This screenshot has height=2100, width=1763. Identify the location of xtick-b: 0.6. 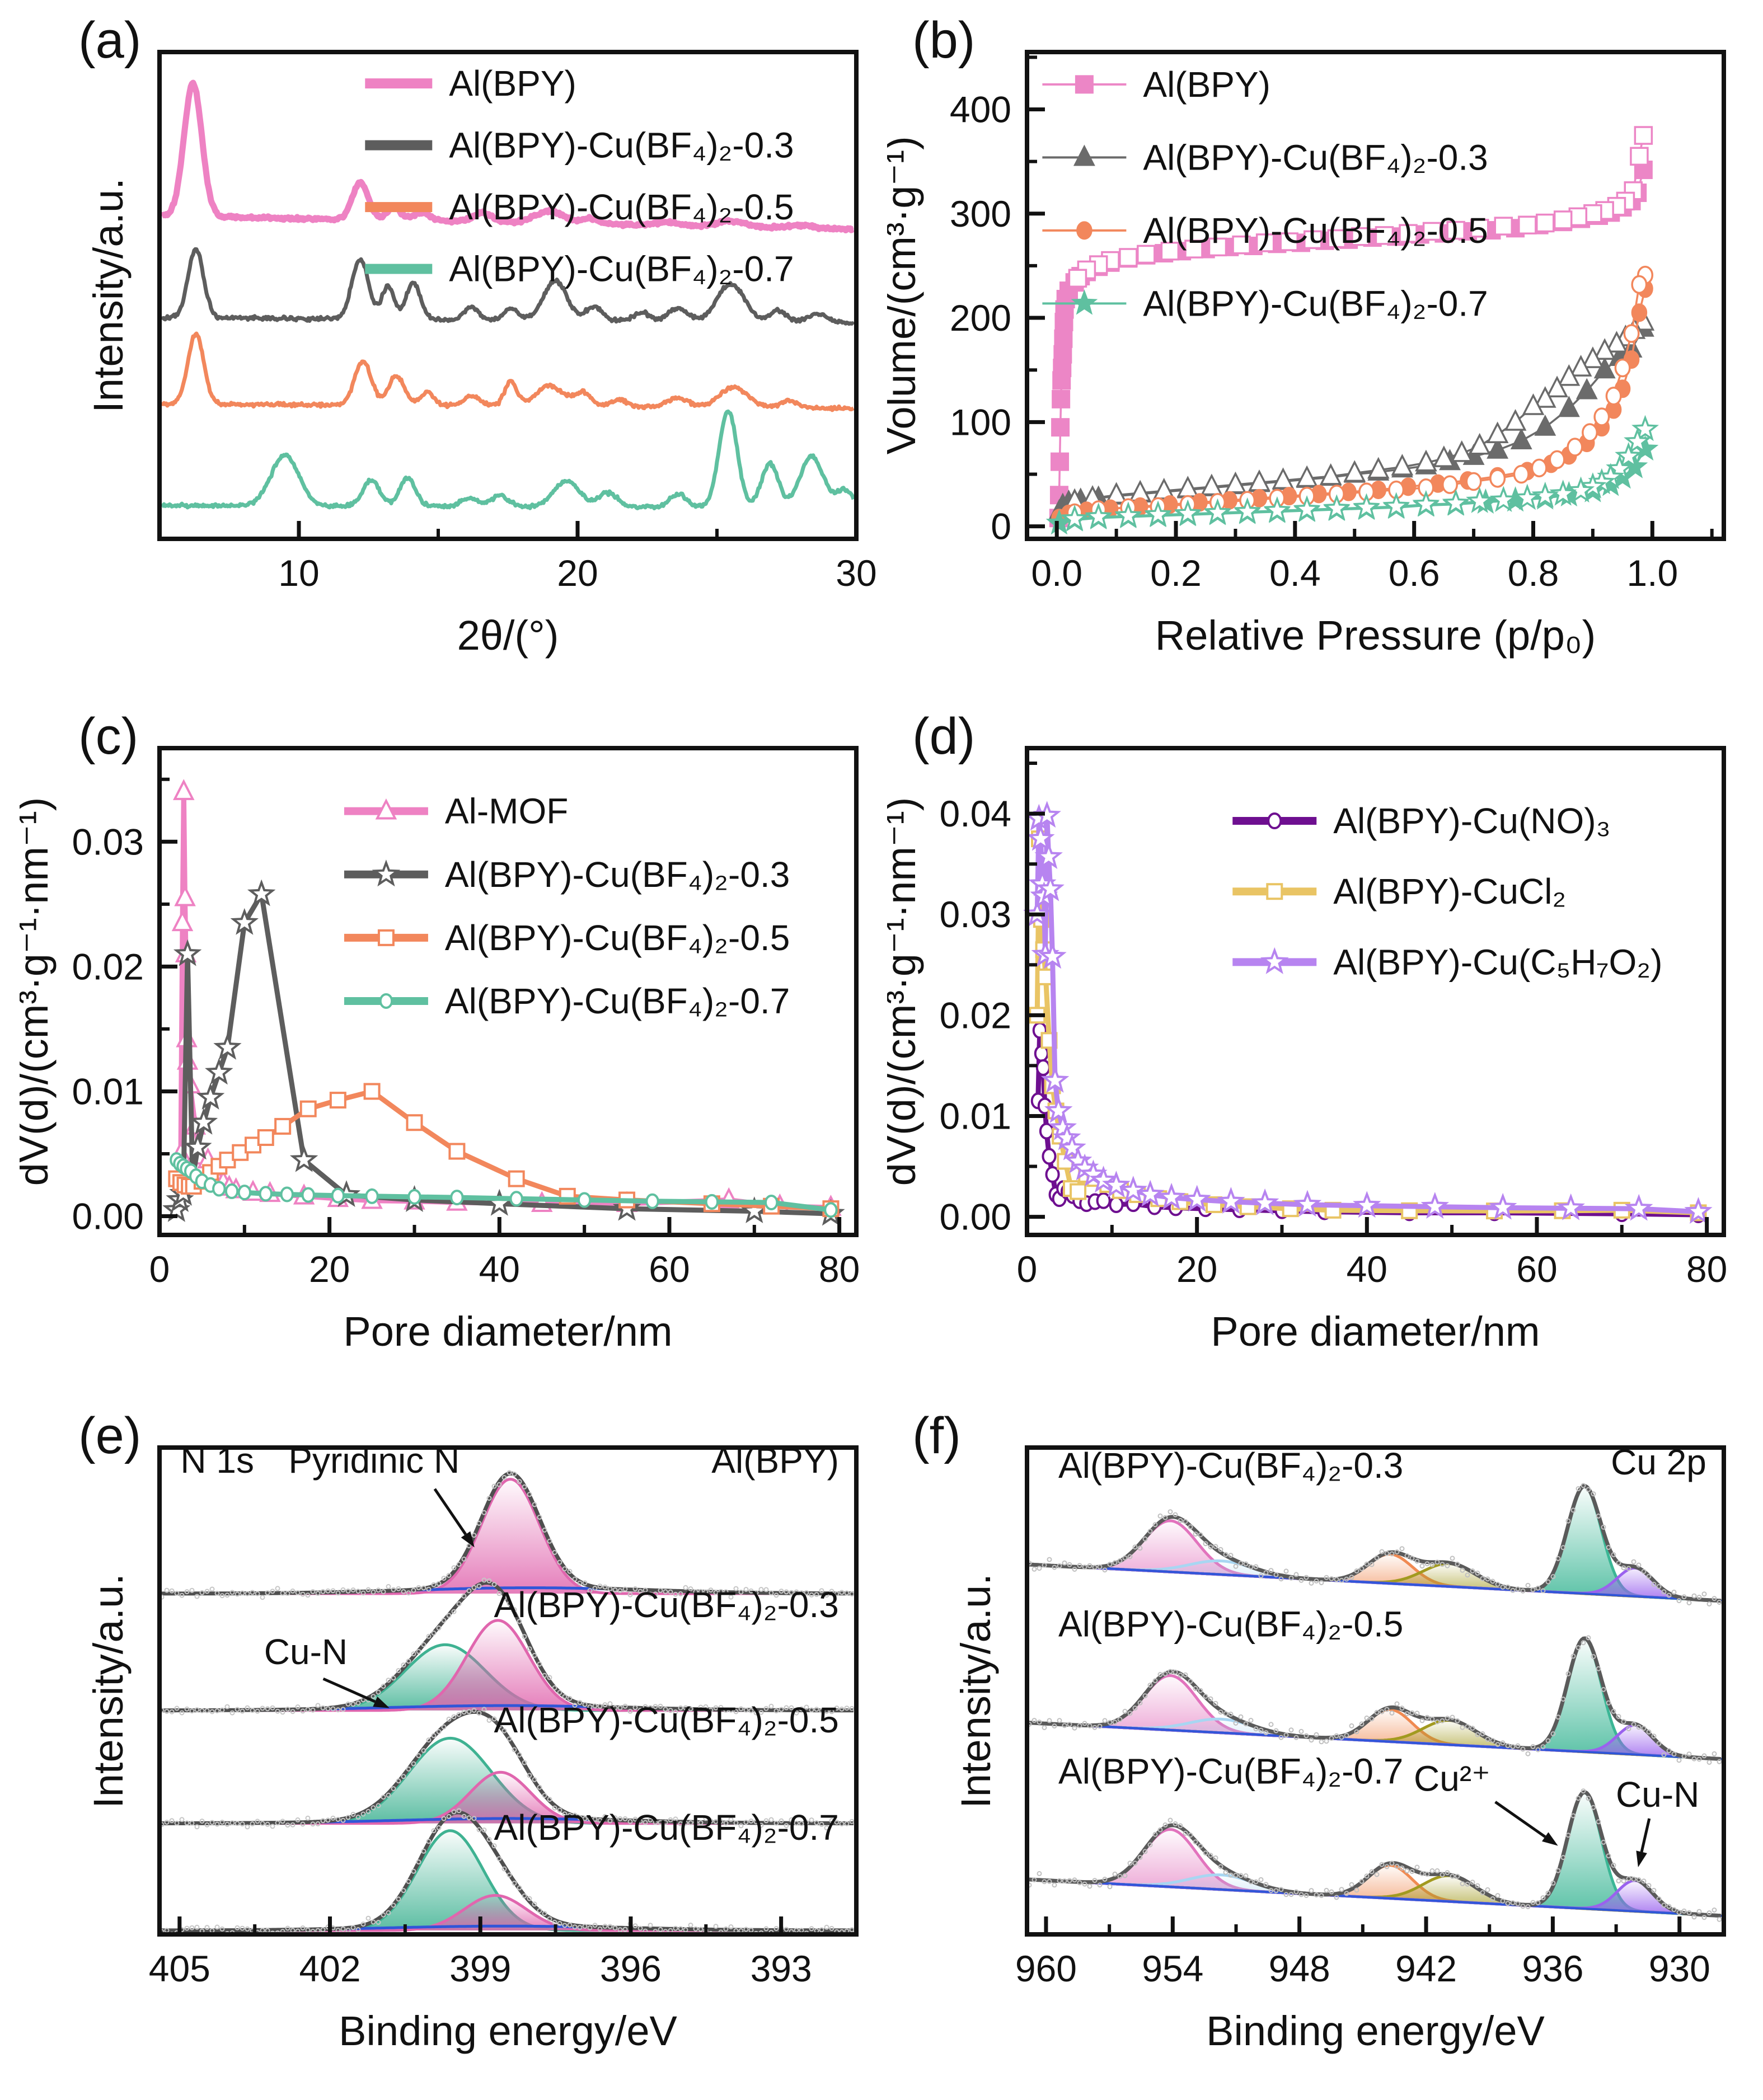
(1414, 573).